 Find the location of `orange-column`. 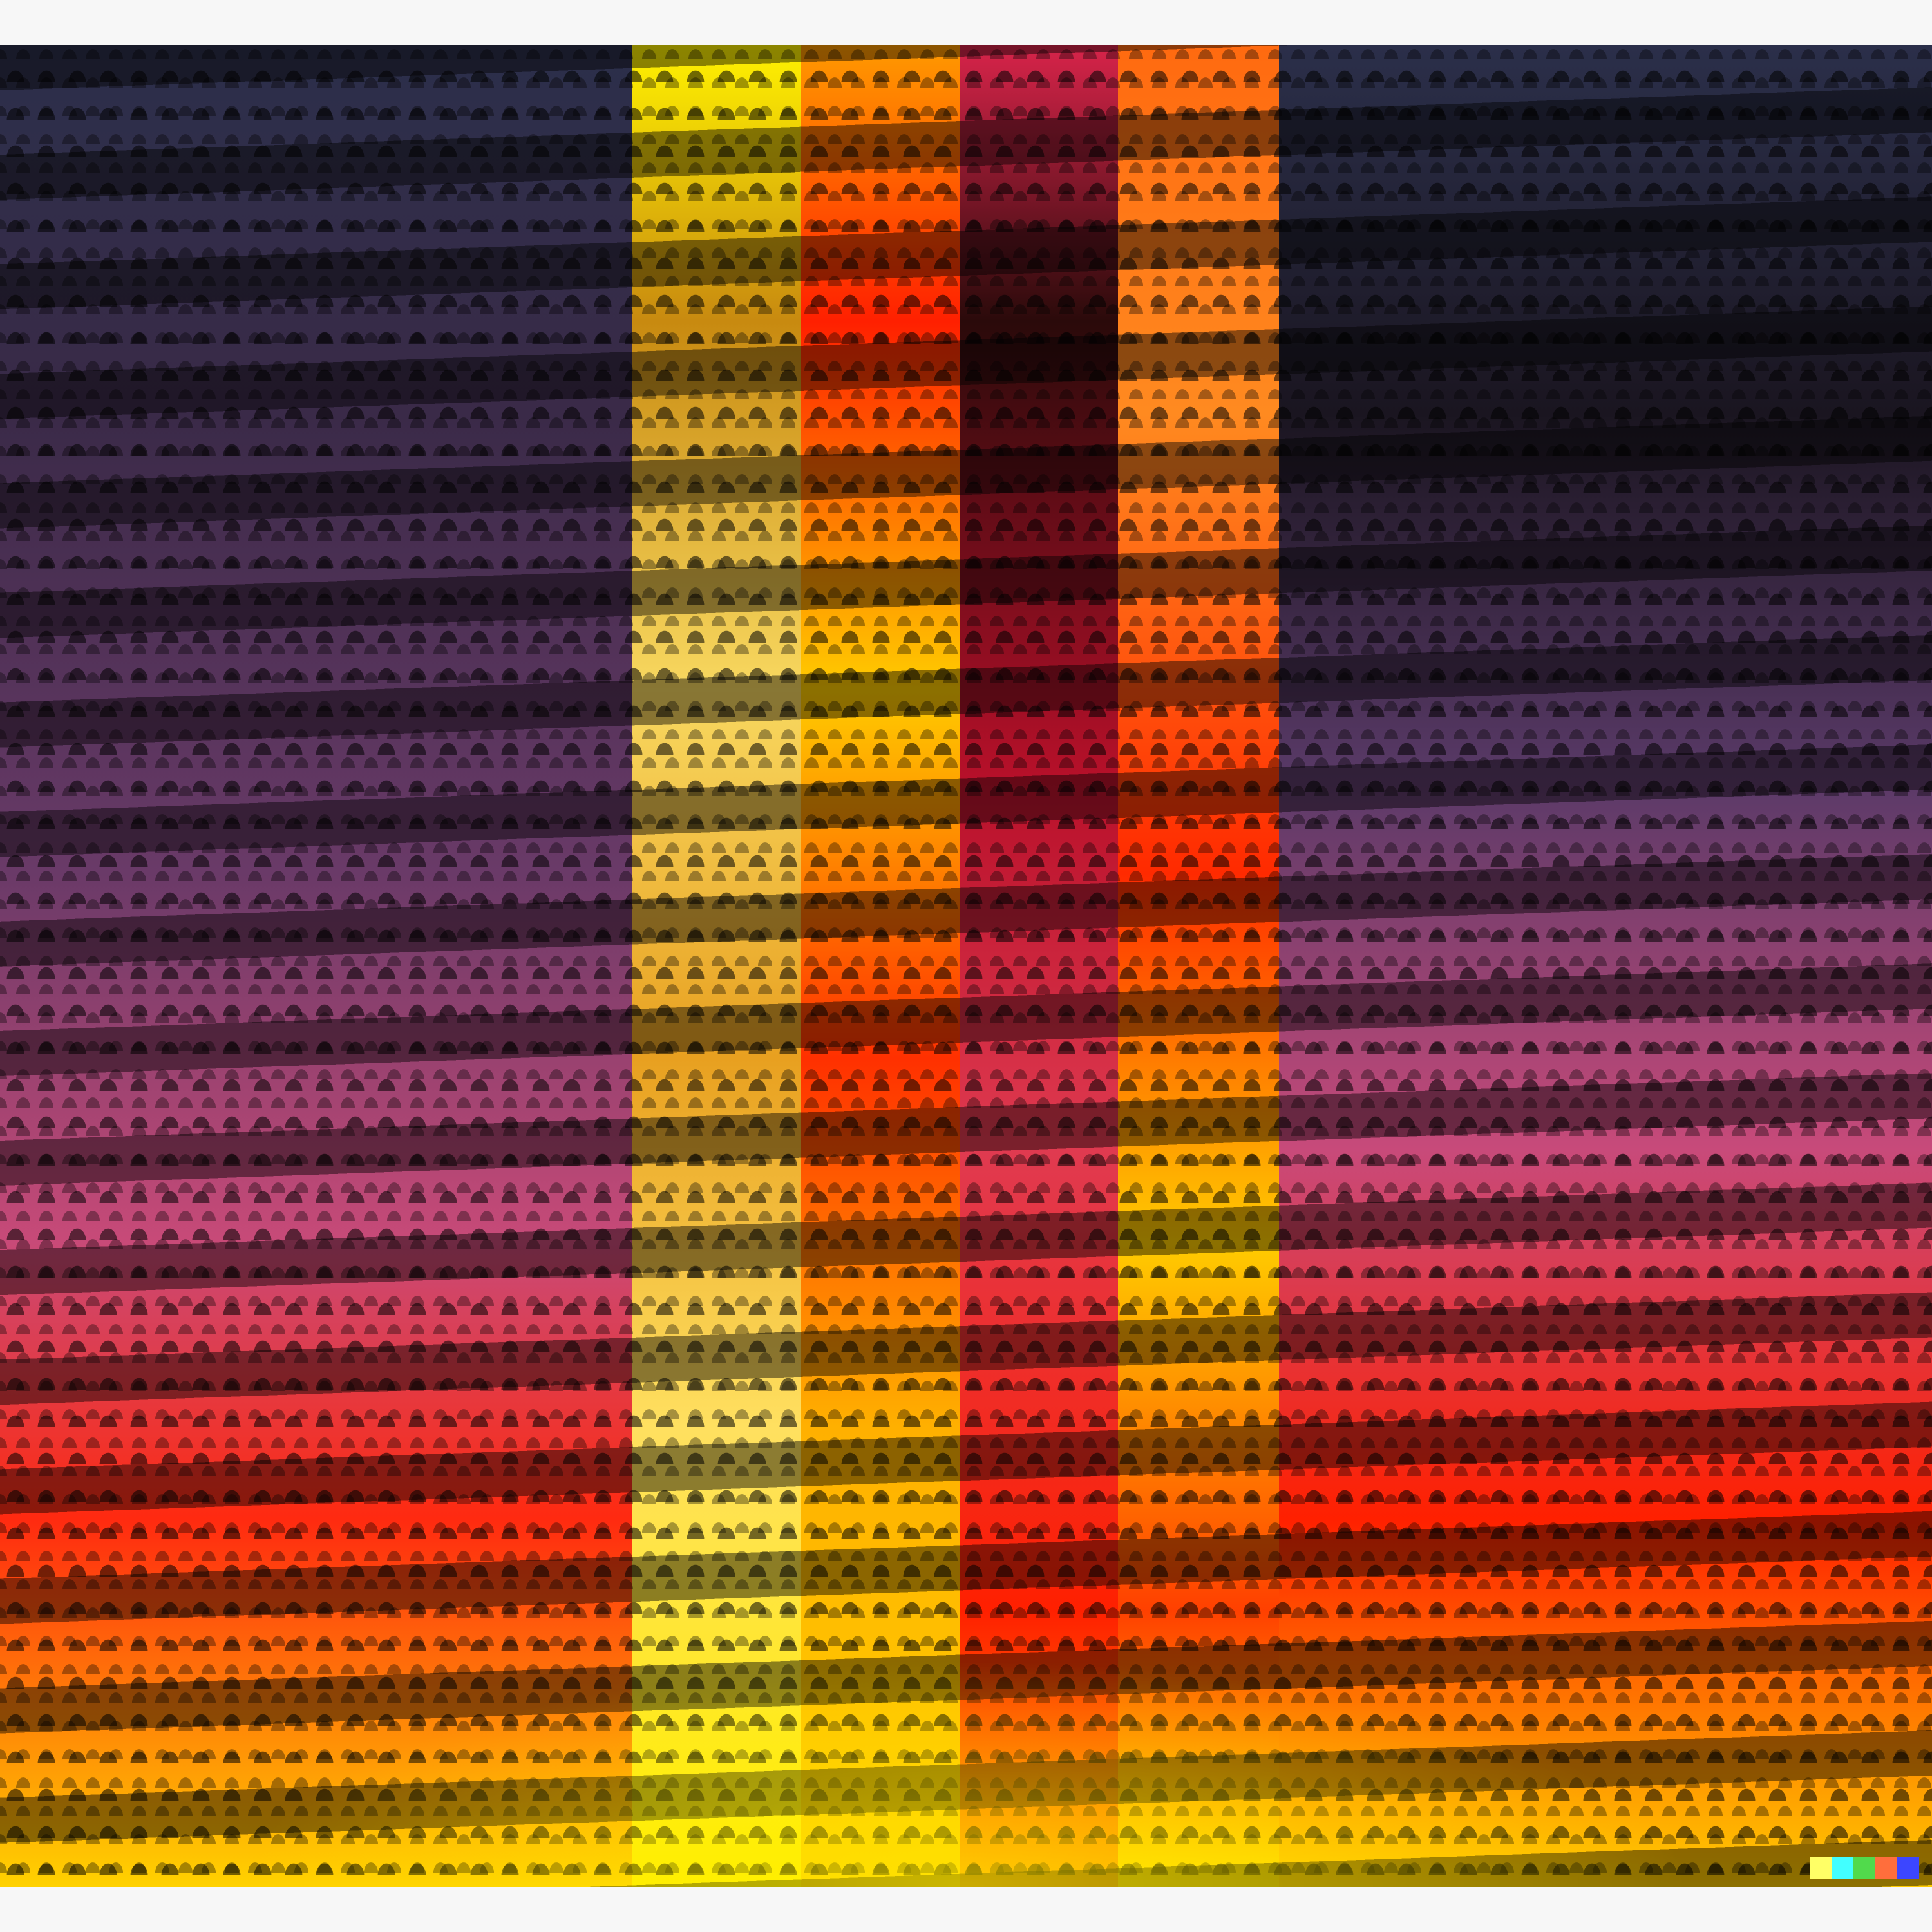

orange-column is located at coordinates (880, 966).